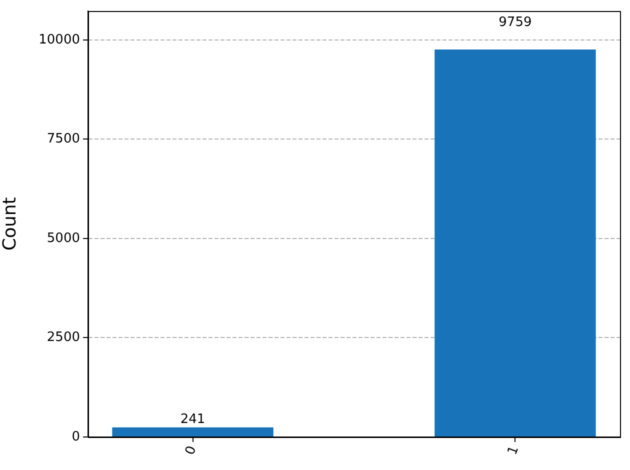 The width and height of the screenshot is (630, 470). What do you see at coordinates (10, 224) in the screenshot?
I see `y-axis-title: Count` at bounding box center [10, 224].